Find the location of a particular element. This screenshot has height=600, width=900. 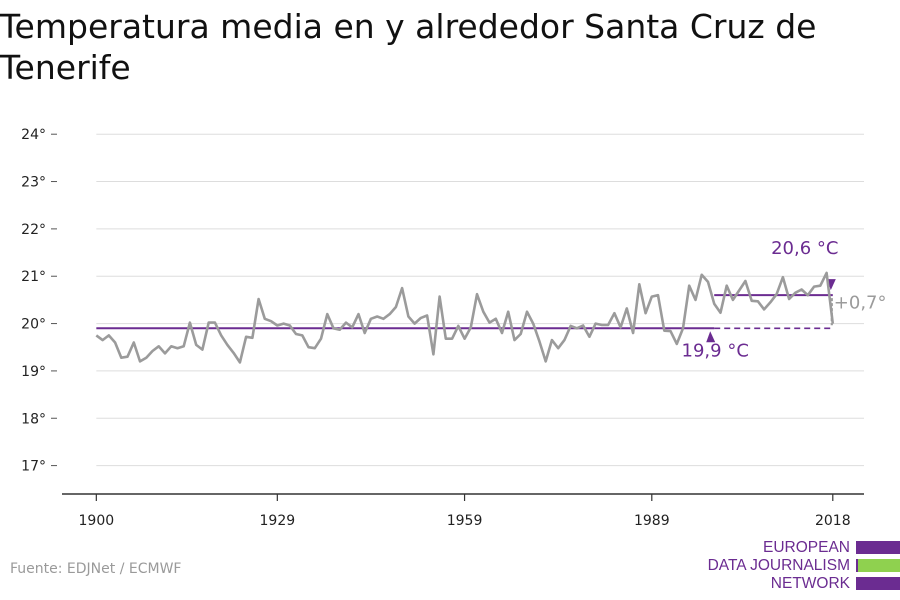

y-tick-label: 19° is located at coordinates (33, 372).